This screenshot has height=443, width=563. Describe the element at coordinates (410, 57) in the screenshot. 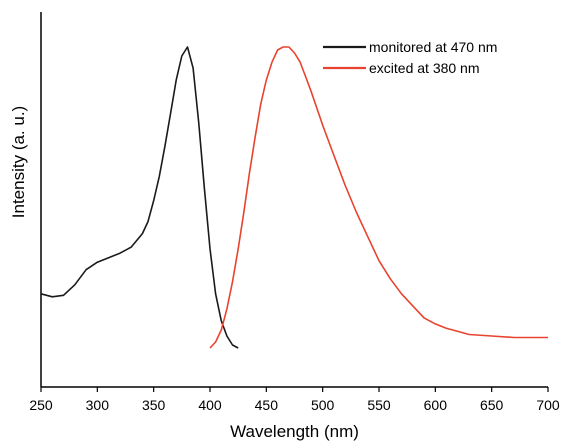

I see `legend: monitored at 470 nm excited at 380 nm` at that location.